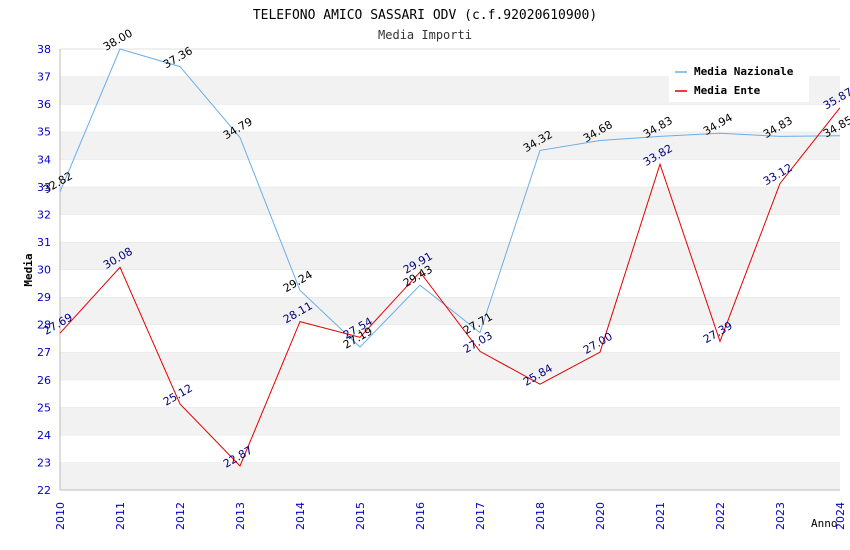 The image size is (850, 550). Describe the element at coordinates (44, 132) in the screenshot. I see `y-tick-label: 35` at that location.